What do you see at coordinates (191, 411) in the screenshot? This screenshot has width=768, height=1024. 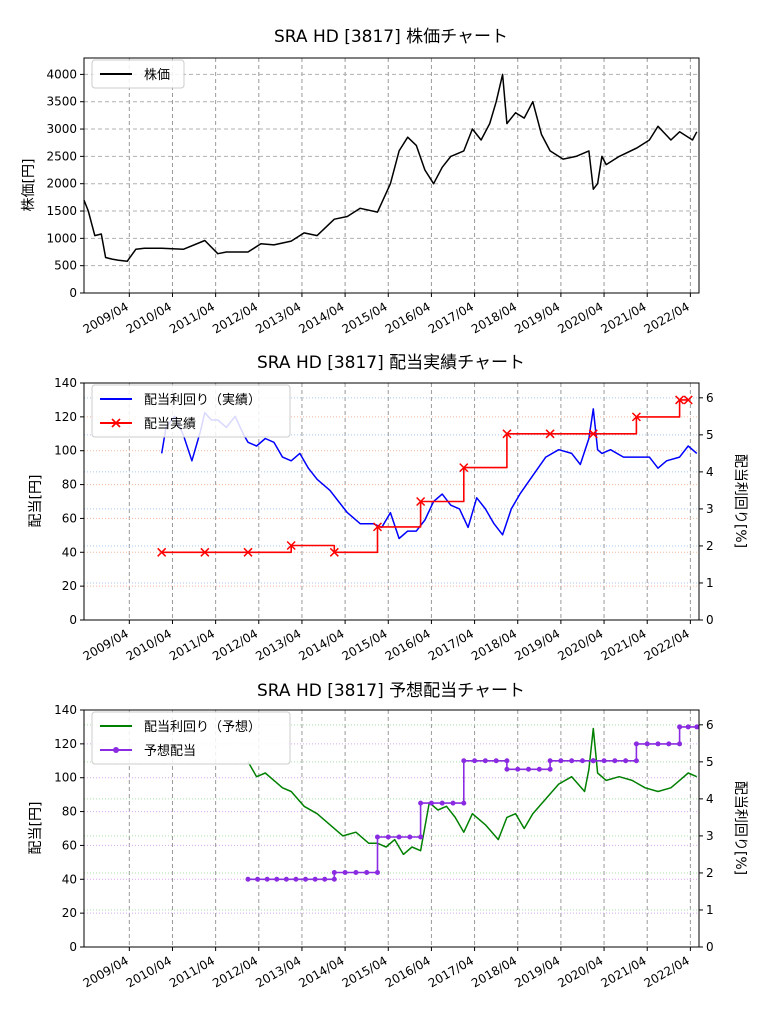 I see `actual-dividend-legend: 配当利回り（実績） 配当実績` at bounding box center [191, 411].